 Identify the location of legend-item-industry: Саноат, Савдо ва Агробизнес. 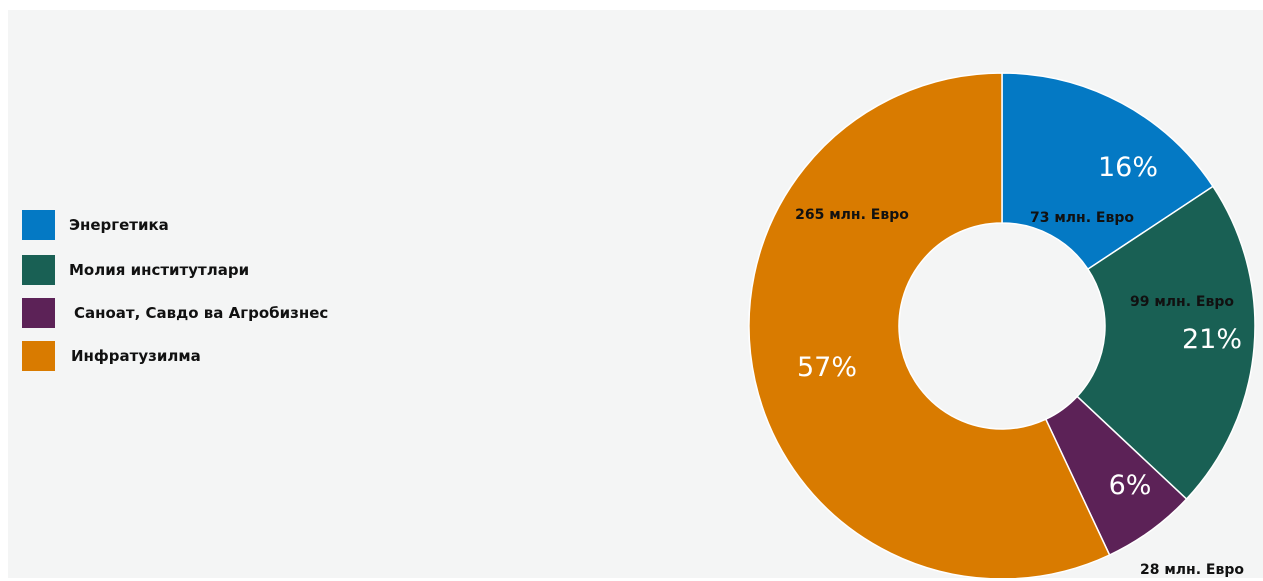
(175, 313).